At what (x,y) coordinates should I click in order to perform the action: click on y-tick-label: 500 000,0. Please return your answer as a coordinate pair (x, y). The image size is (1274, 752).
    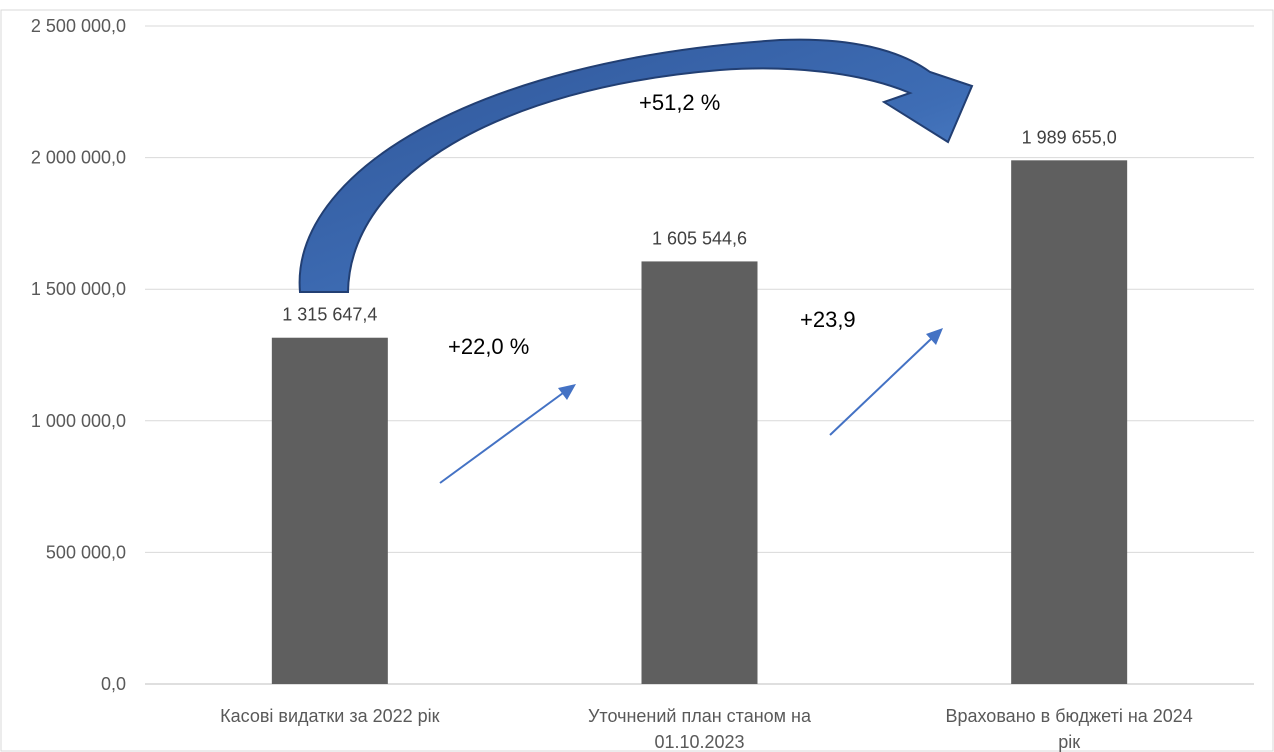
    Looking at the image, I should click on (86, 552).